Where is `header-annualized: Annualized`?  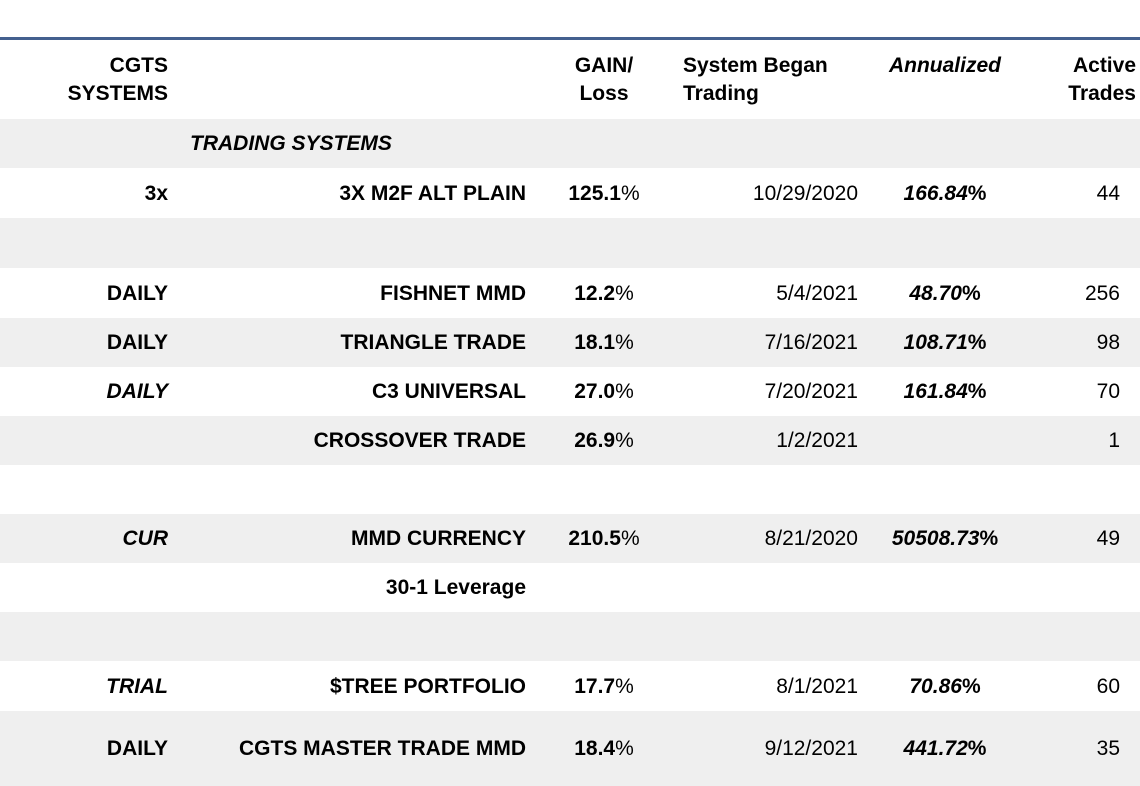
header-annualized: Annualized is located at coordinates (944, 65).